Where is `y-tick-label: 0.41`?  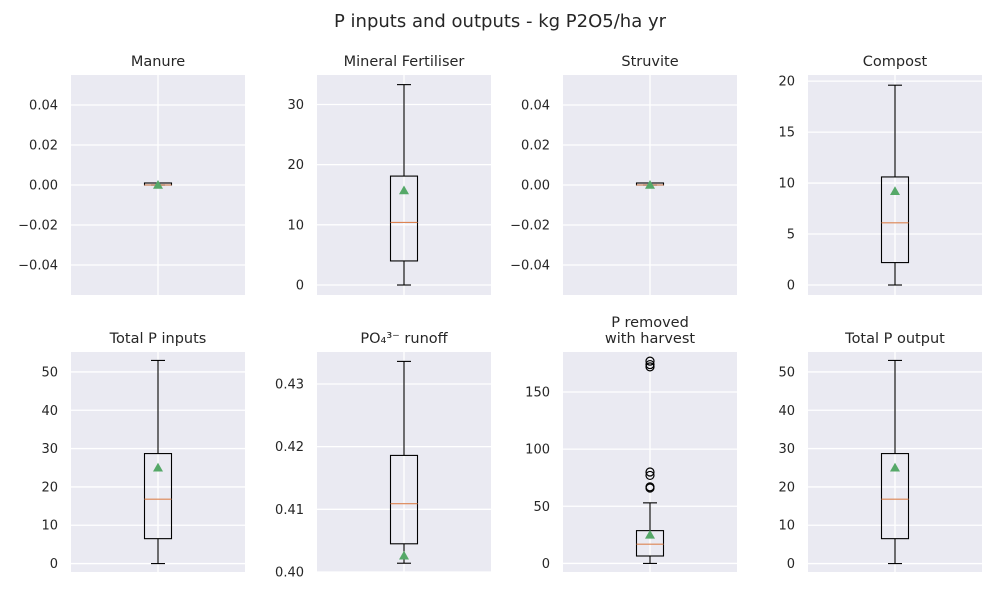
y-tick-label: 0.41 is located at coordinates (289, 510).